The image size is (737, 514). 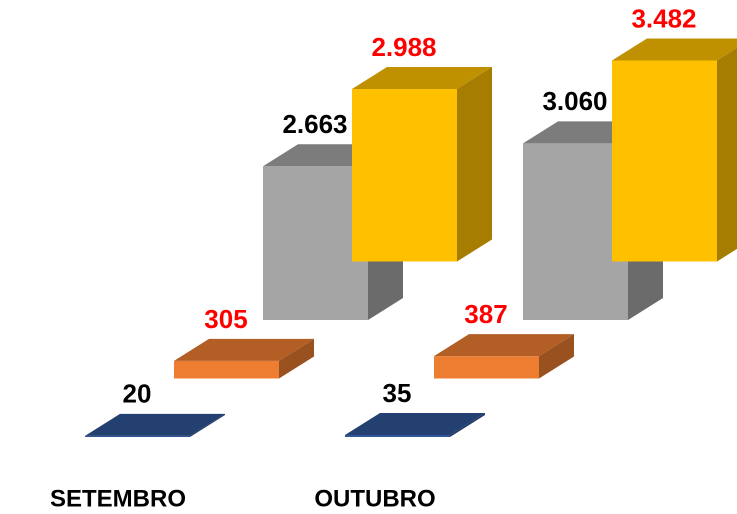 What do you see at coordinates (574, 101) in the screenshot?
I see `data-label: 3.060` at bounding box center [574, 101].